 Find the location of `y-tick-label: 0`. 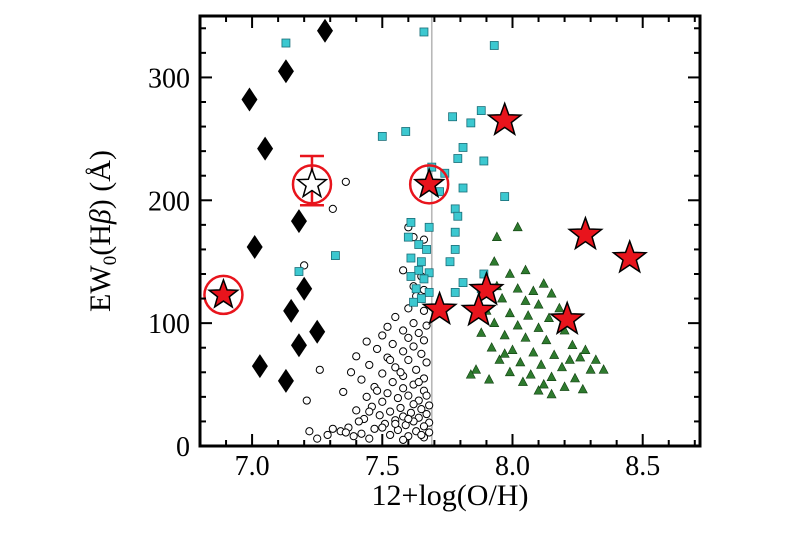

y-tick-label: 0 is located at coordinates (183, 447).